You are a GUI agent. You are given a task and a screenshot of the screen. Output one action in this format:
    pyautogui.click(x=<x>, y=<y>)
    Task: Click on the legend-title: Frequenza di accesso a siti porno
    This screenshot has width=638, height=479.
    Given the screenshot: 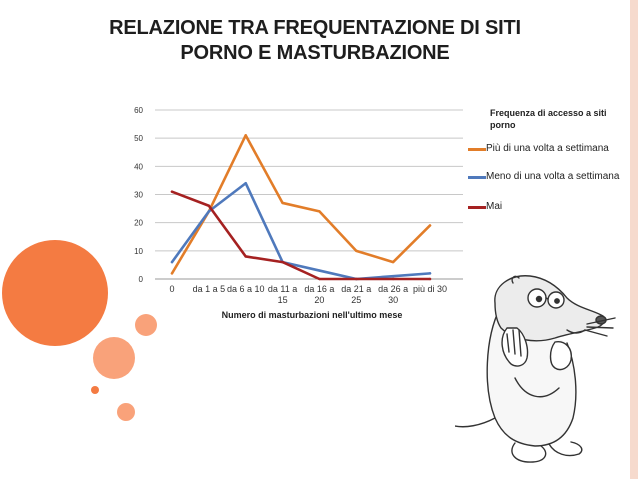 What is the action you would take?
    pyautogui.click(x=548, y=119)
    